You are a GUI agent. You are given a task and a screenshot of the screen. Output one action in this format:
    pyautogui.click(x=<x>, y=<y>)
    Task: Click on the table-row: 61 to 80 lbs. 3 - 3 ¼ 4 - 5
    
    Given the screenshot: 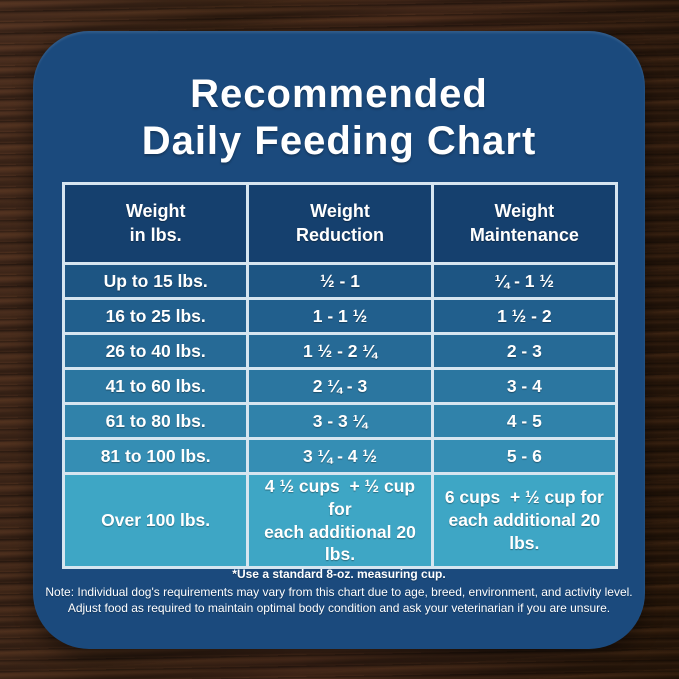 What is the action you would take?
    pyautogui.click(x=340, y=421)
    